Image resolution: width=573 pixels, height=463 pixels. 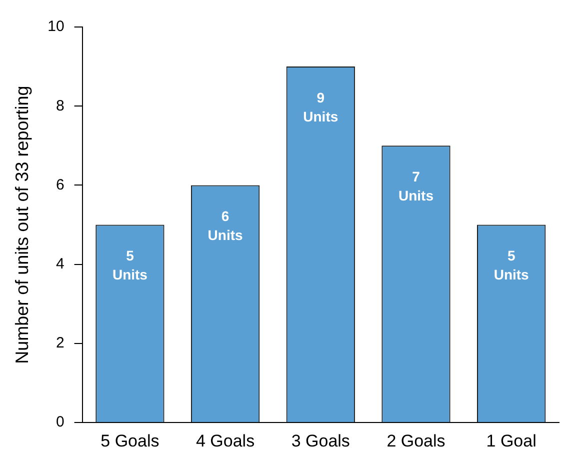 I want to click on x-tick-label: 3 Goals, so click(x=320, y=440).